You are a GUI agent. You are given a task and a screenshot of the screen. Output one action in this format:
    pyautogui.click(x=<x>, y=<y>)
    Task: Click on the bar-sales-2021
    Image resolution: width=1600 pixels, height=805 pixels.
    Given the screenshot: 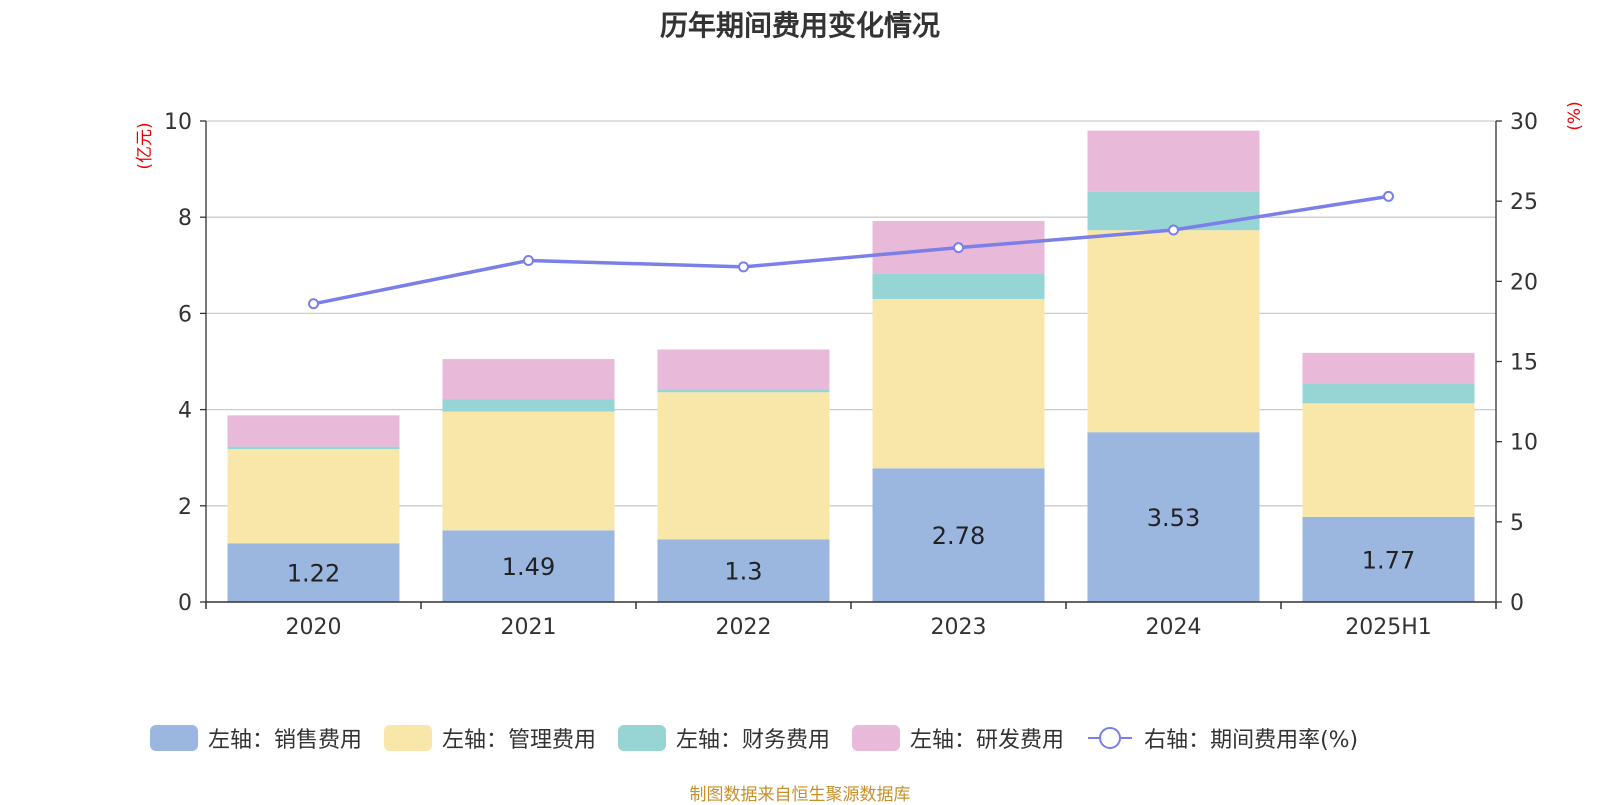 What is the action you would take?
    pyautogui.click(x=528, y=566)
    